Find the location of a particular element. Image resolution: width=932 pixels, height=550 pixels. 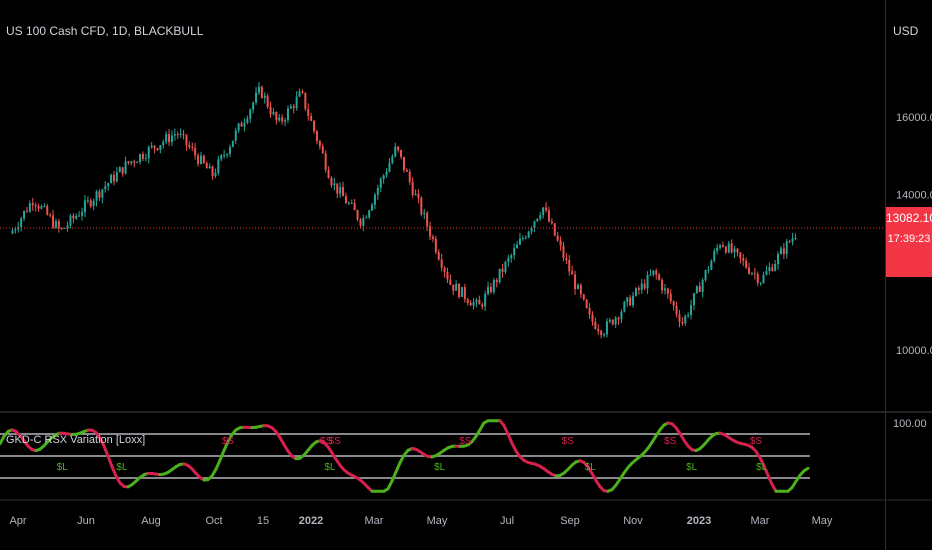

currency-label: USD is located at coordinates (906, 31).